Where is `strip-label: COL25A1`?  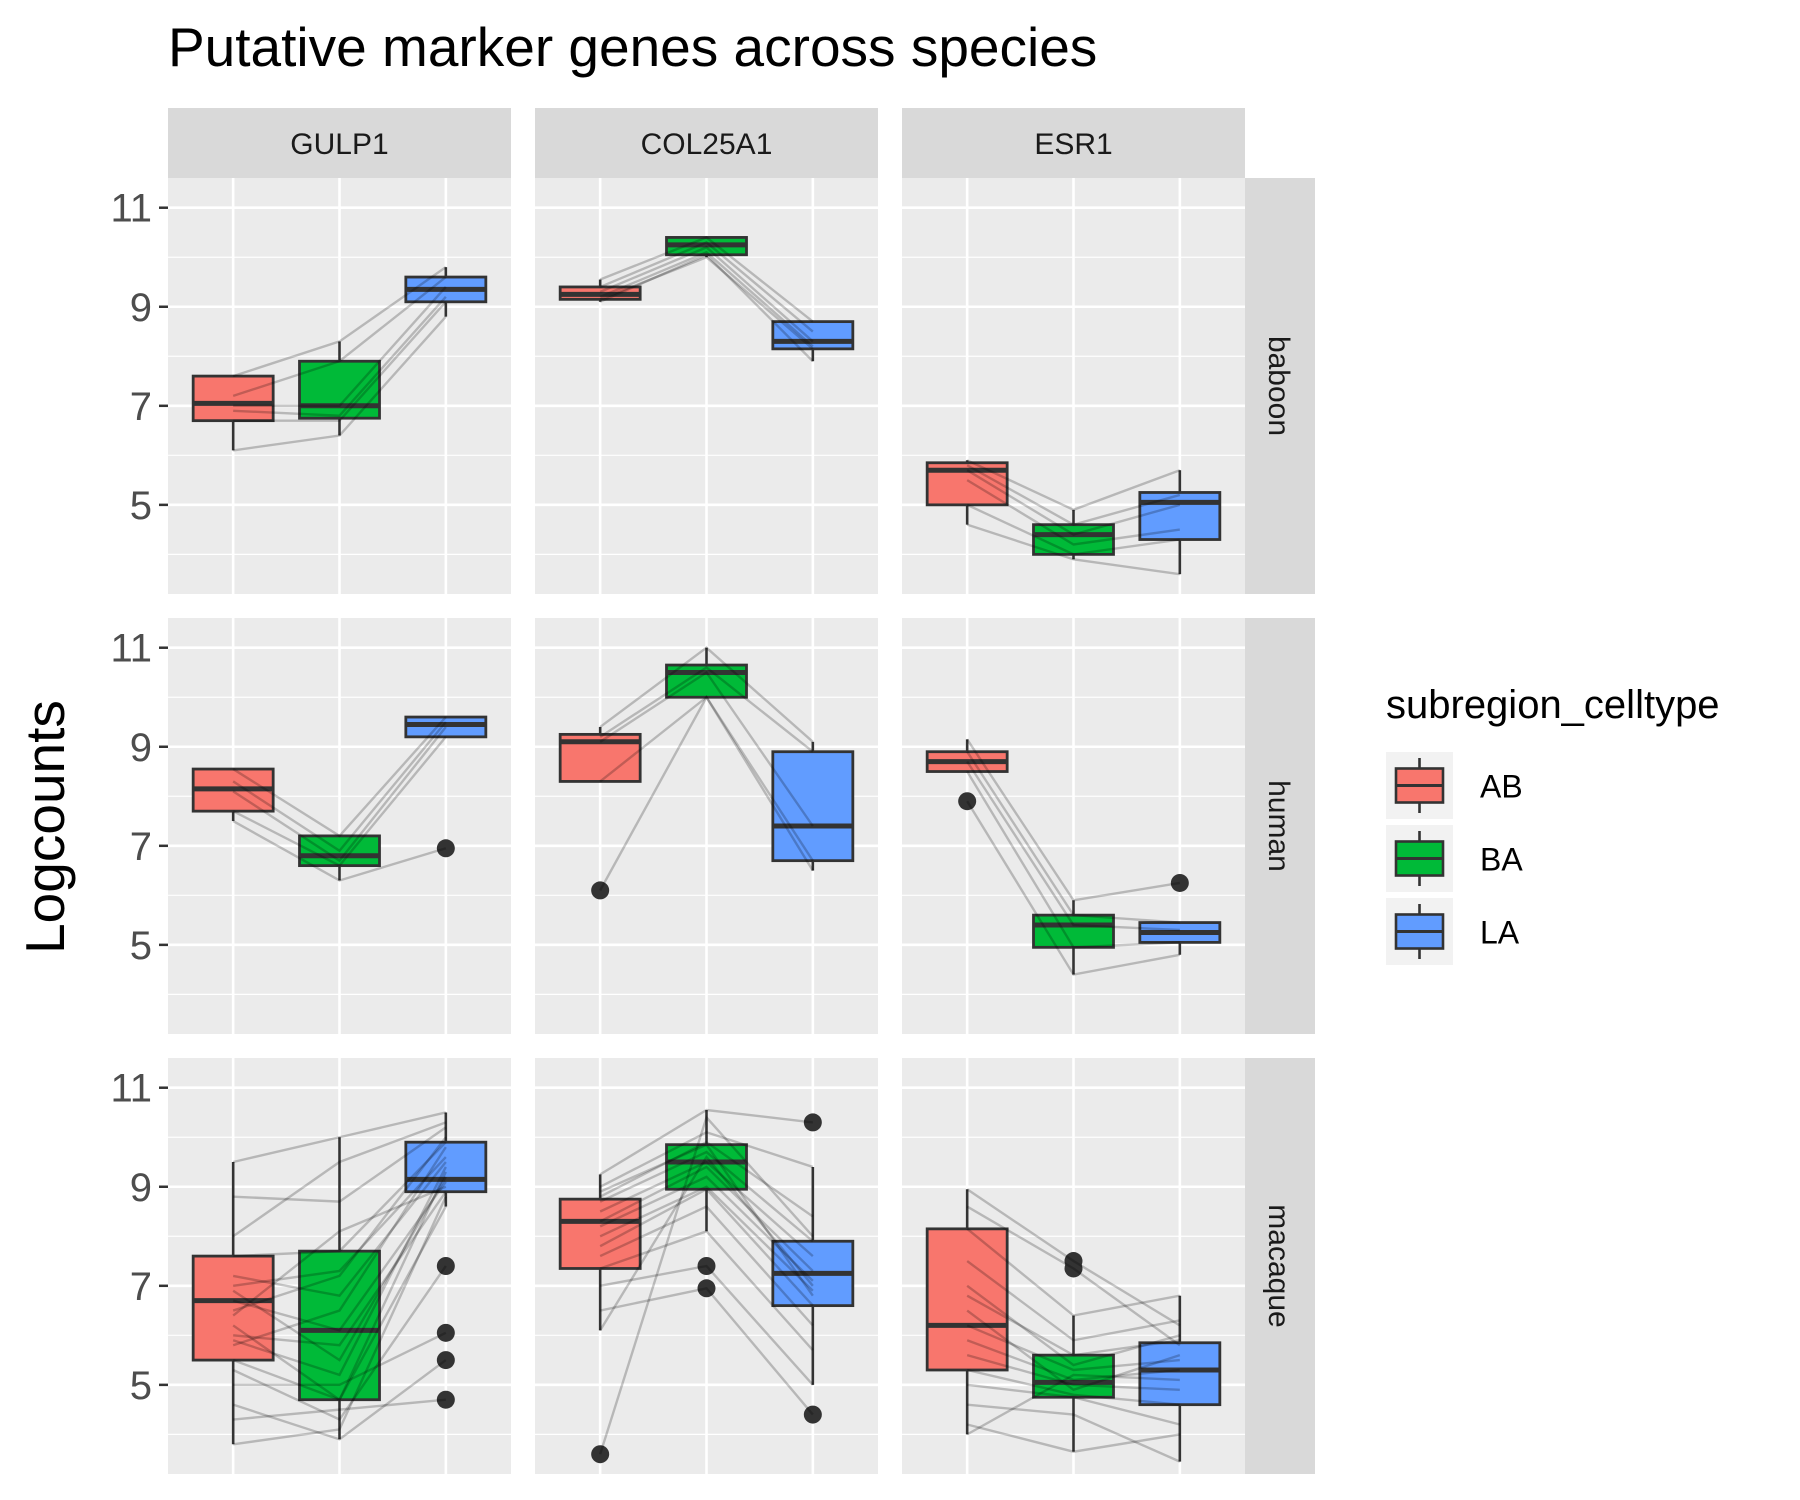
strip-label: COL25A1 is located at coordinates (707, 144).